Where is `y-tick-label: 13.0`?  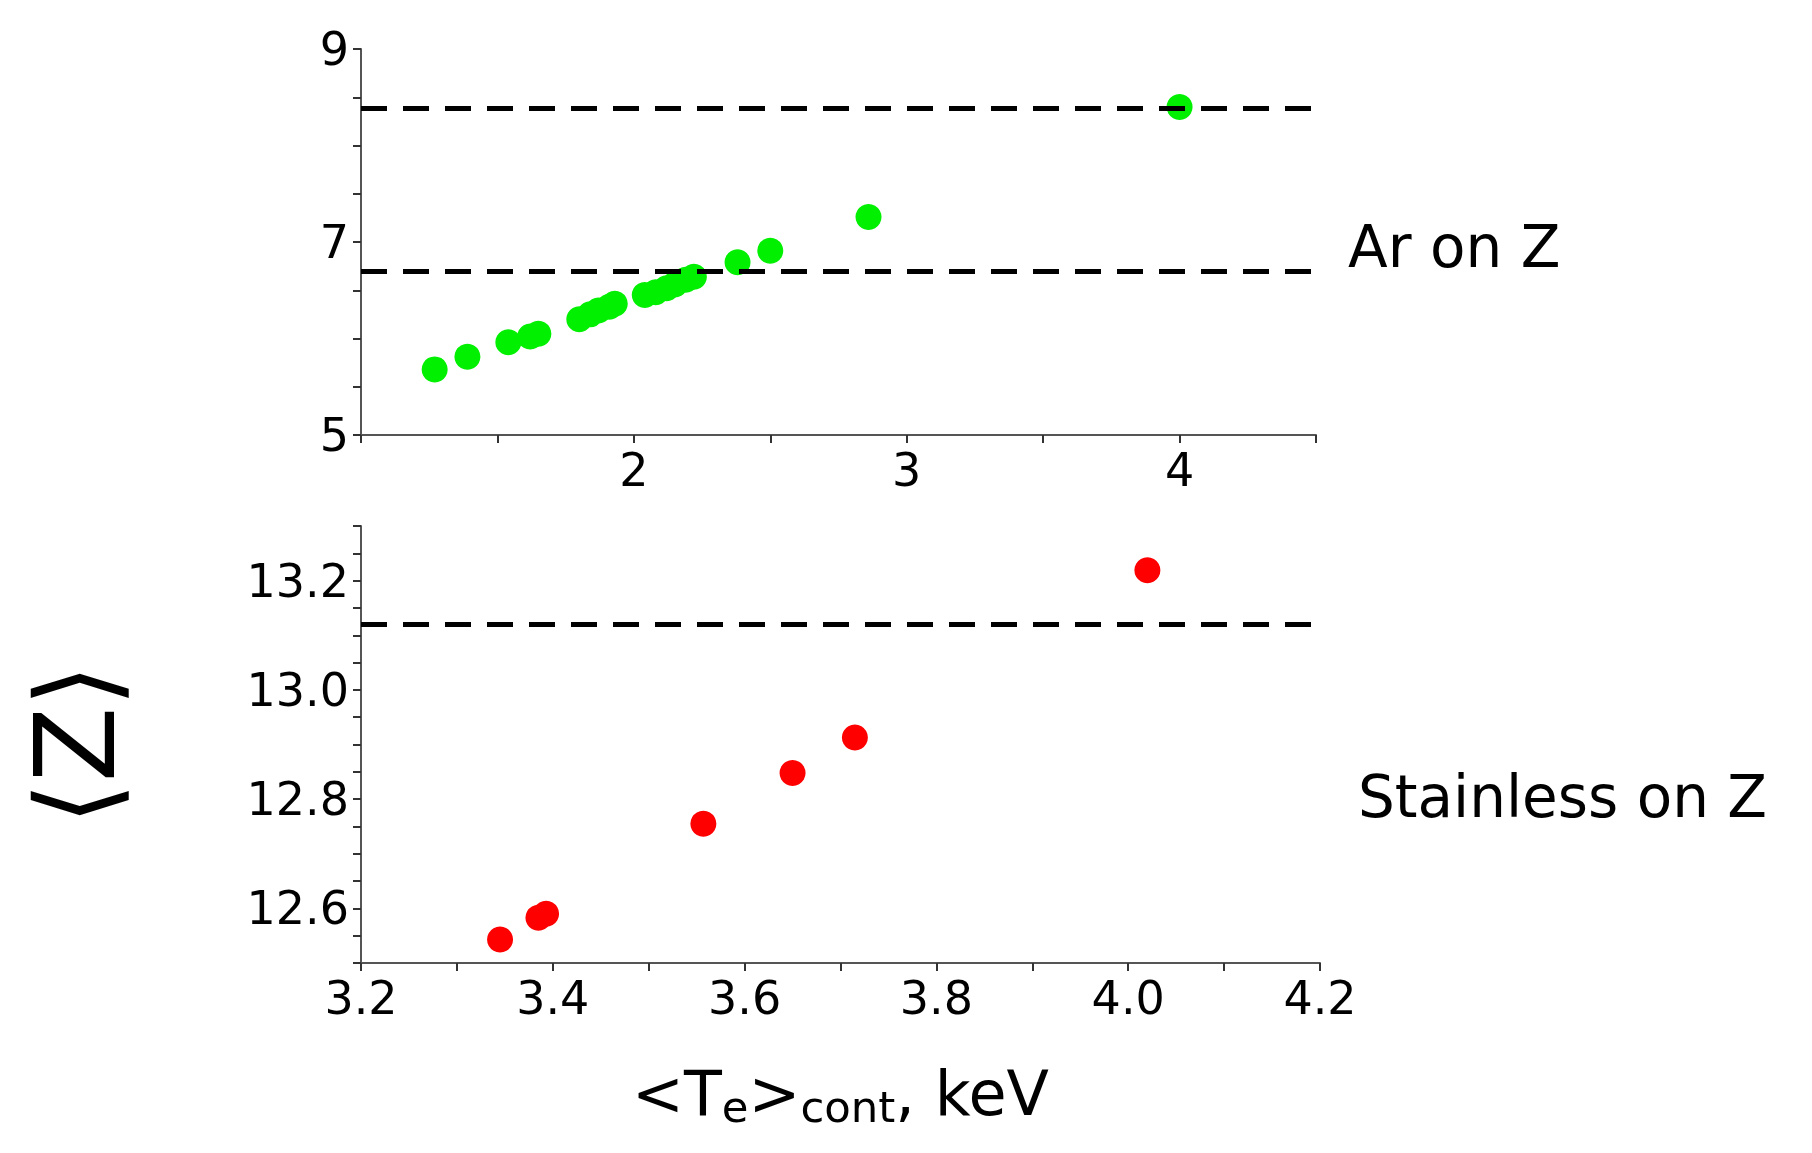
y-tick-label: 13.0 is located at coordinates (297, 689).